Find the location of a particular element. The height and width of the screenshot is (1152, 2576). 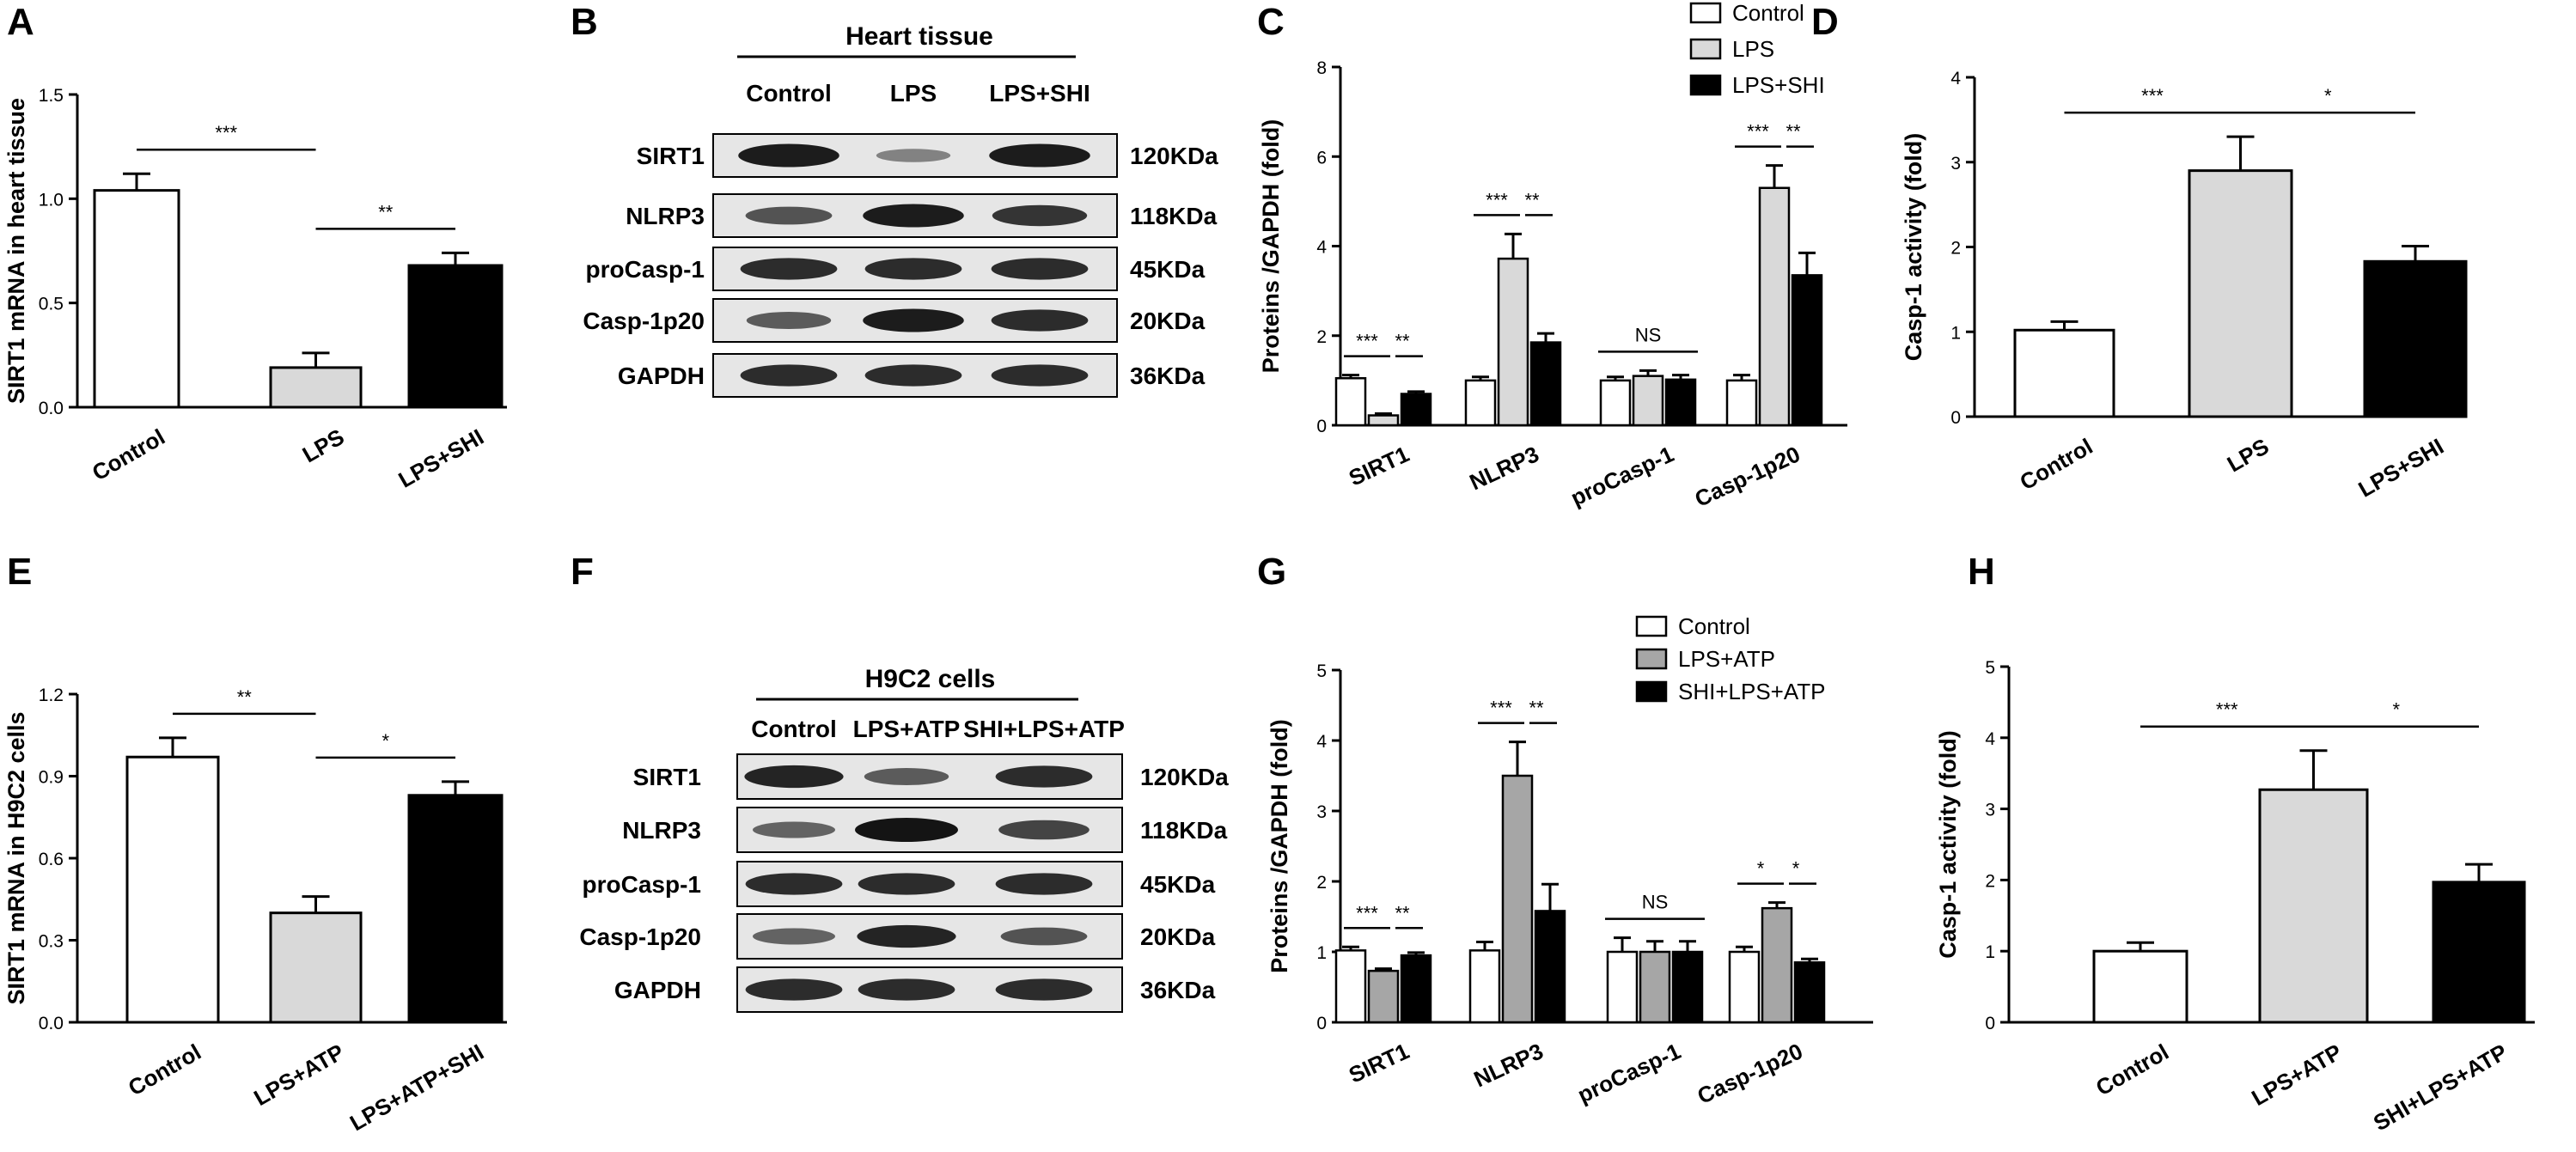

y-axis-label: Proteins /GAPDH (fold) is located at coordinates (1271, 246).